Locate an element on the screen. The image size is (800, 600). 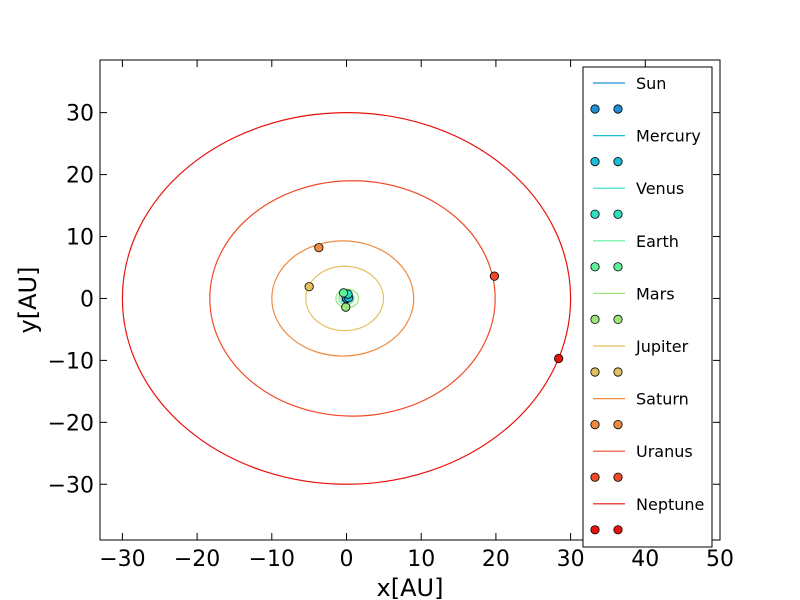
x-axis-label: x[AU] is located at coordinates (410, 587).